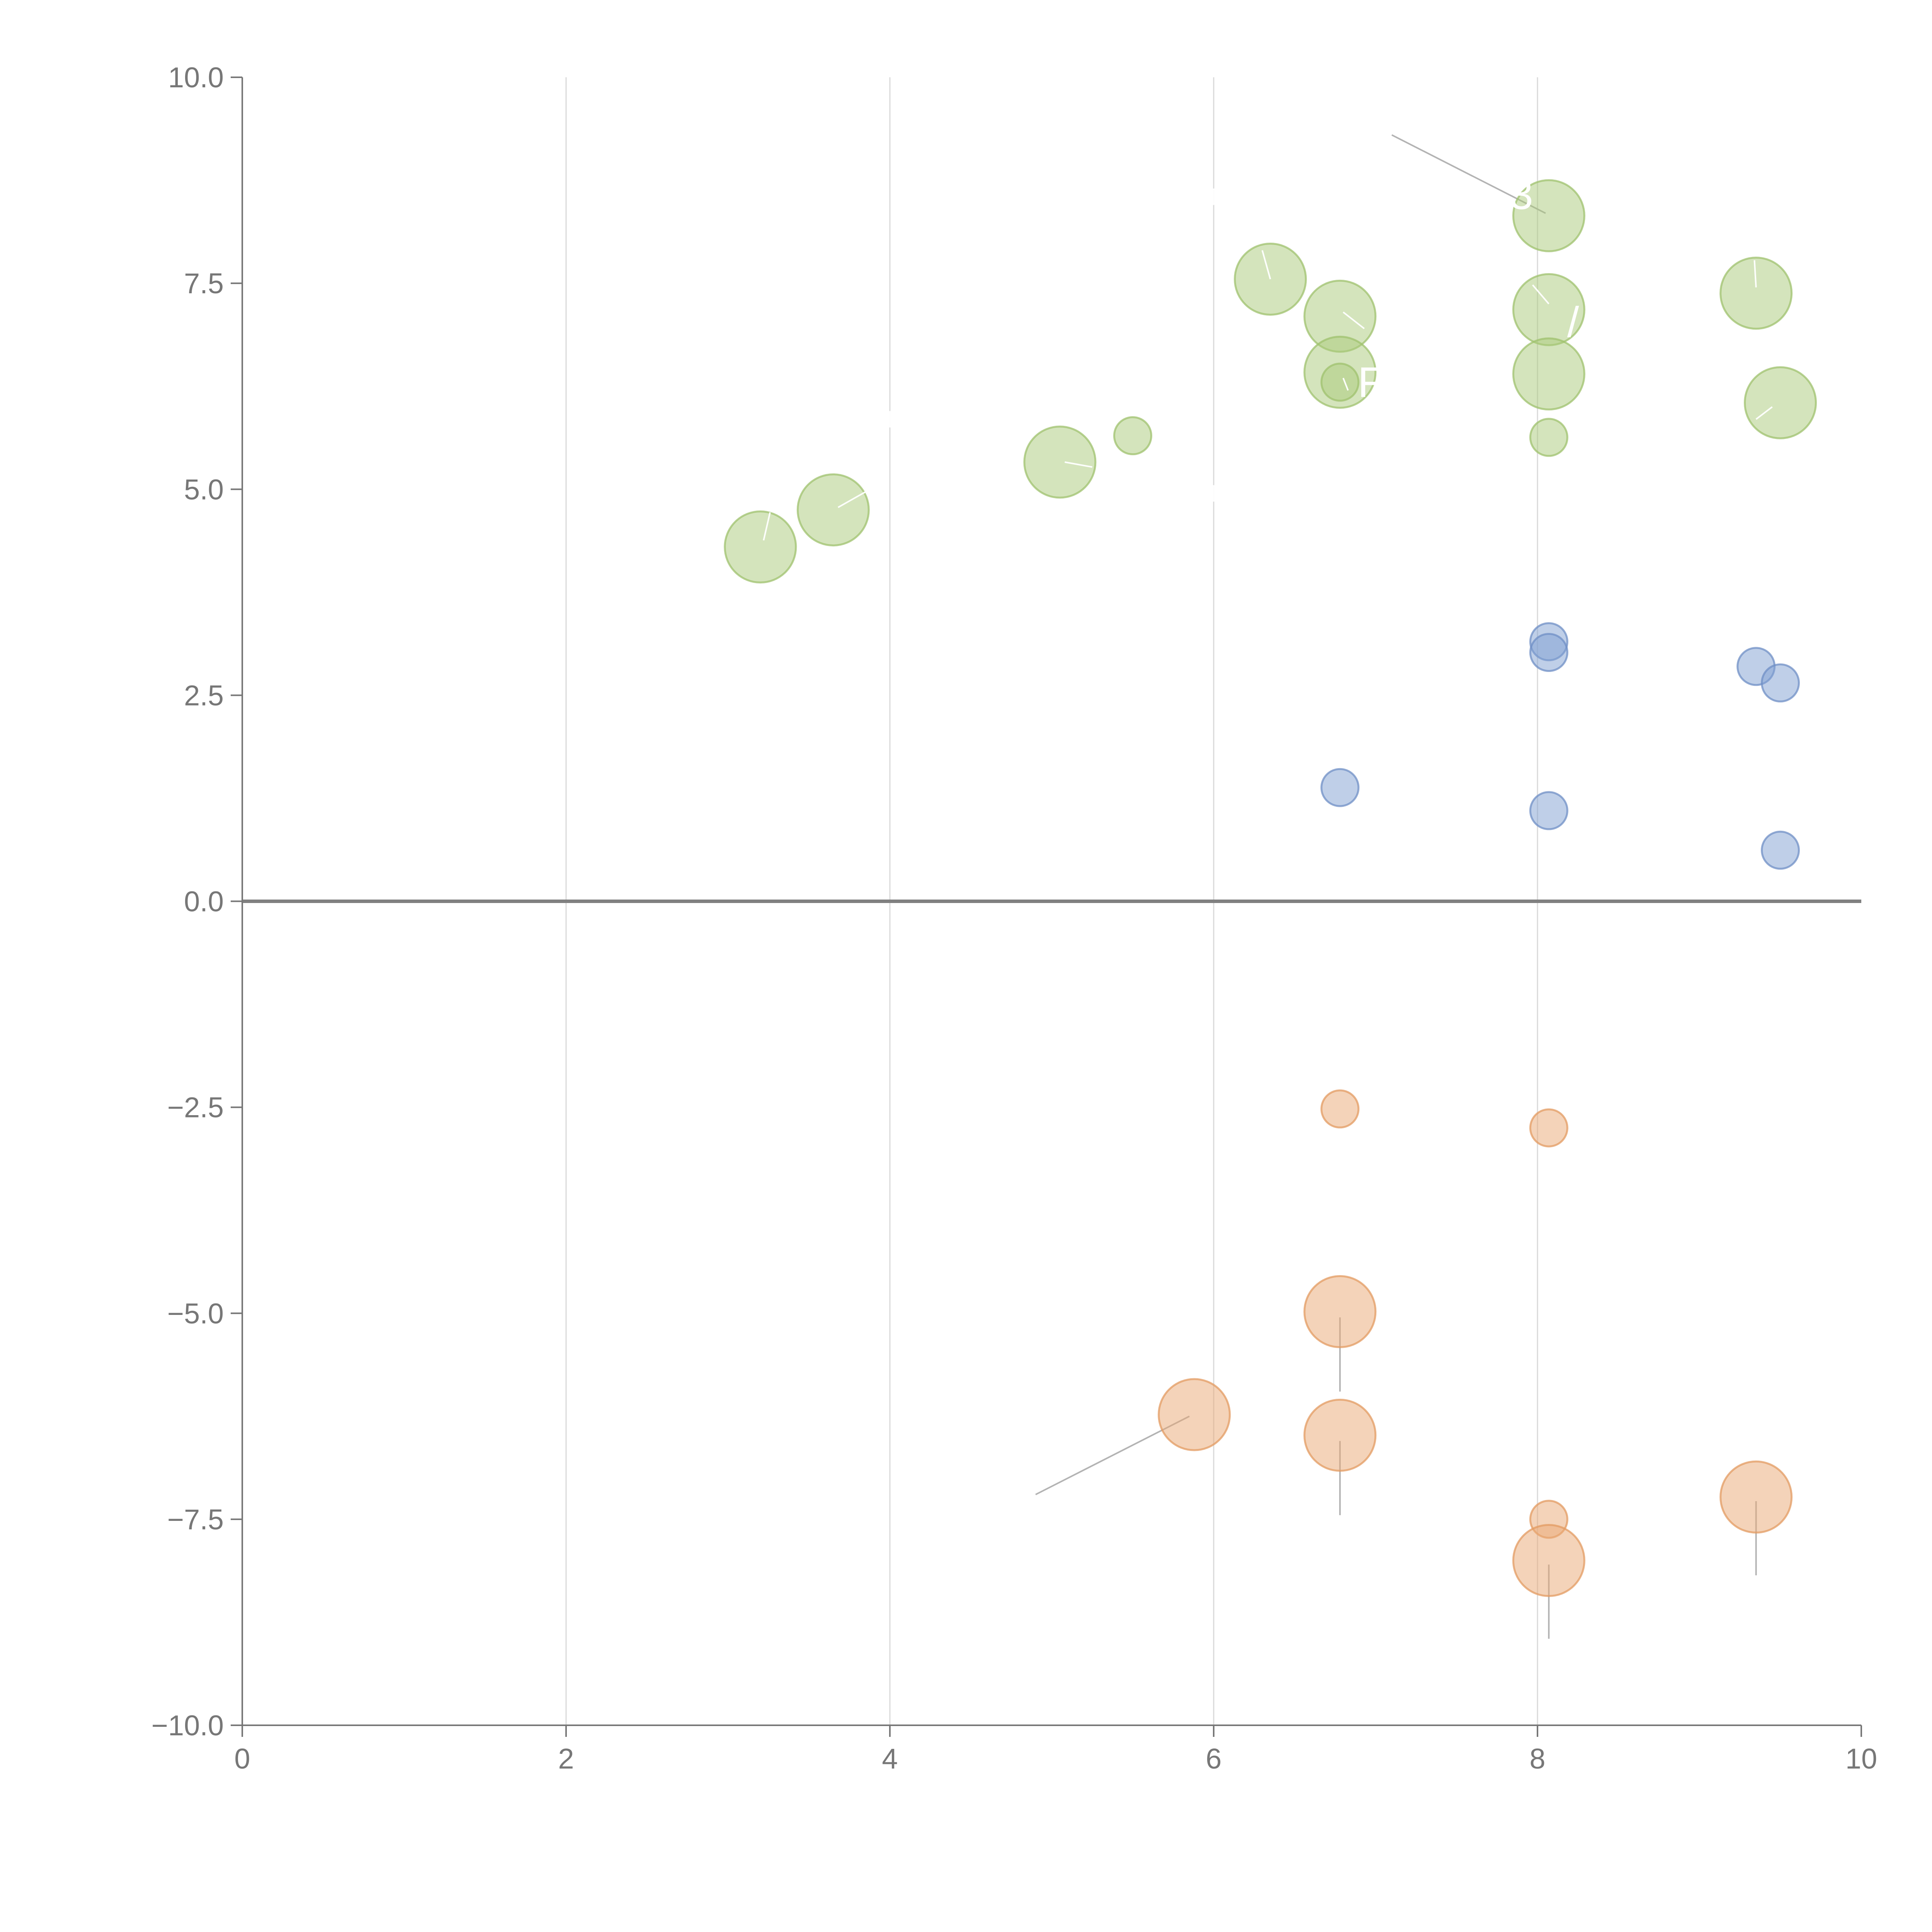 This screenshot has width=1932, height=1932. What do you see at coordinates (196, 1519) in the screenshot?
I see `y-tick-label: −7.5` at bounding box center [196, 1519].